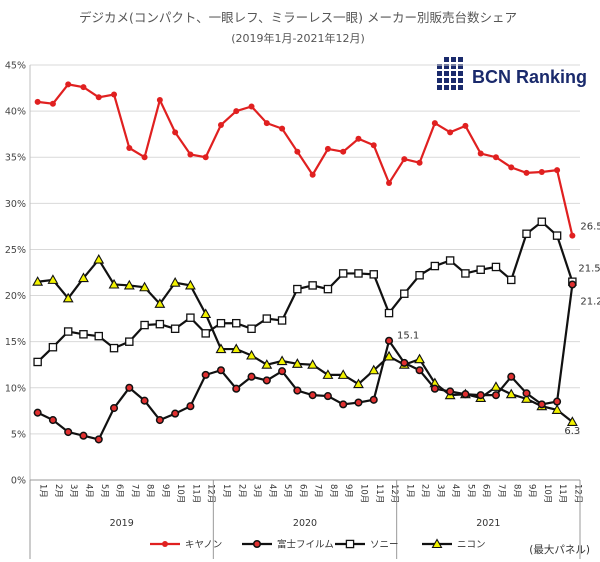  What do you see at coordinates (318, 544) in the screenshot?
I see `legend: キヤノン 富士フイルム ソニー ニコン` at bounding box center [318, 544].